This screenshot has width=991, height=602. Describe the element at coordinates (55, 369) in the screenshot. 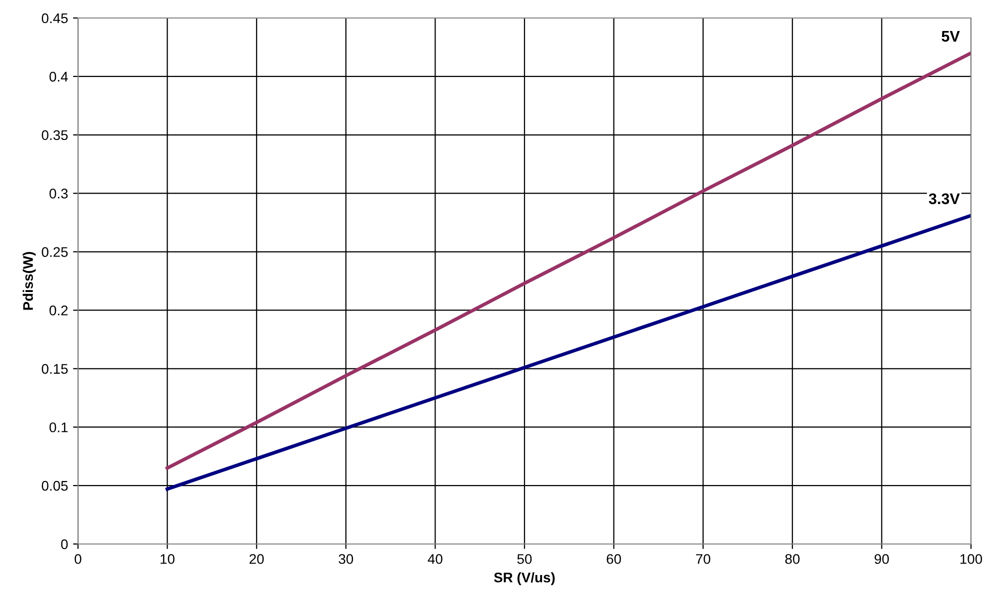

I see `y-tick-label: 0.15` at that location.